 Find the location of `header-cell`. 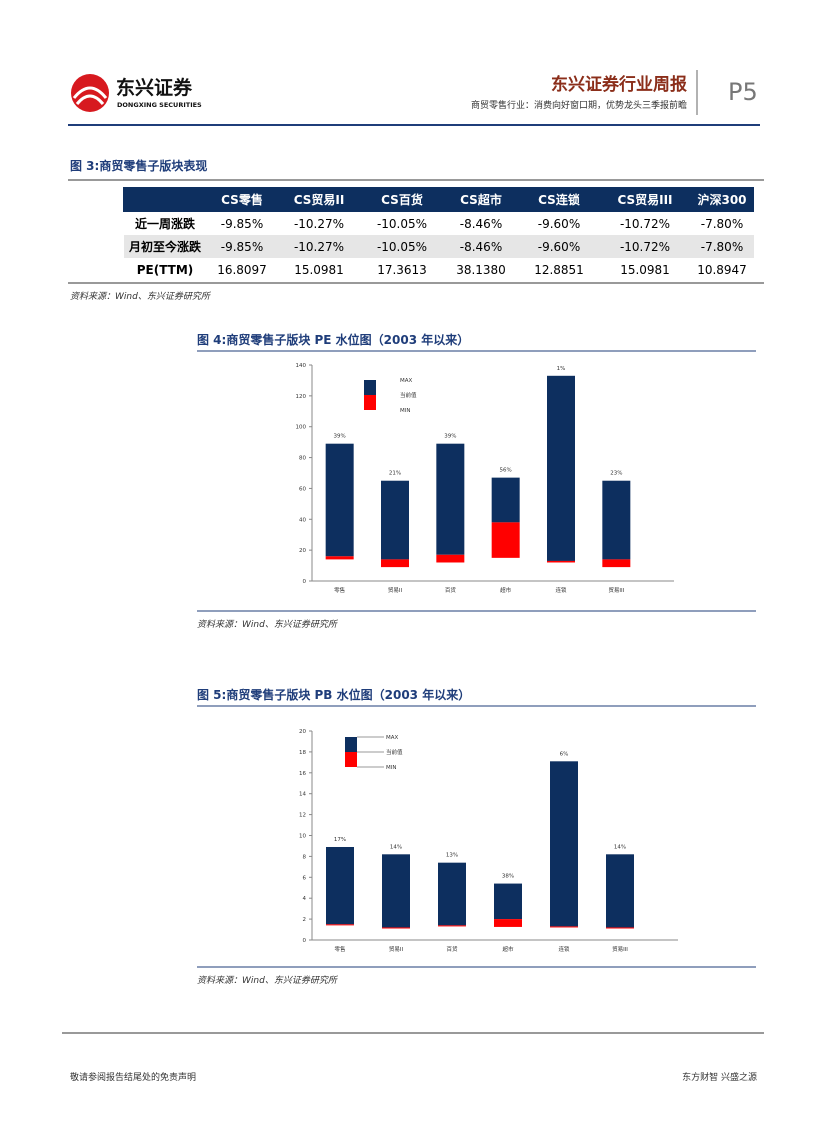

header-cell is located at coordinates (165, 199).